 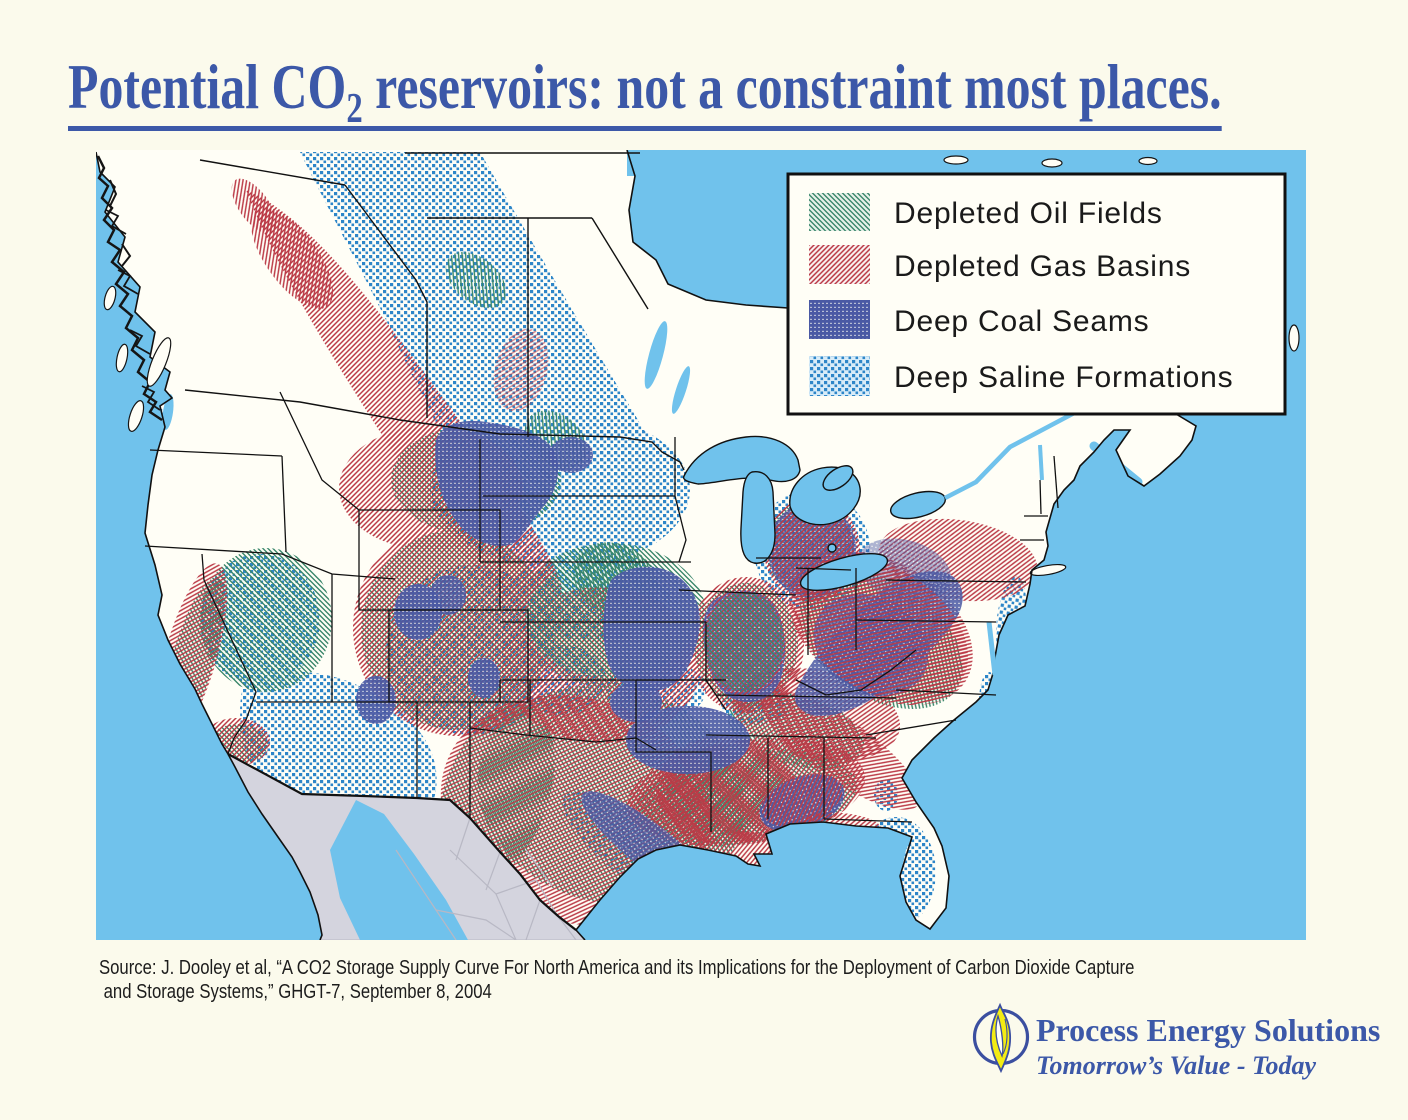 I want to click on svg-text: Deep Saline Formations, so click(x=1063, y=377).